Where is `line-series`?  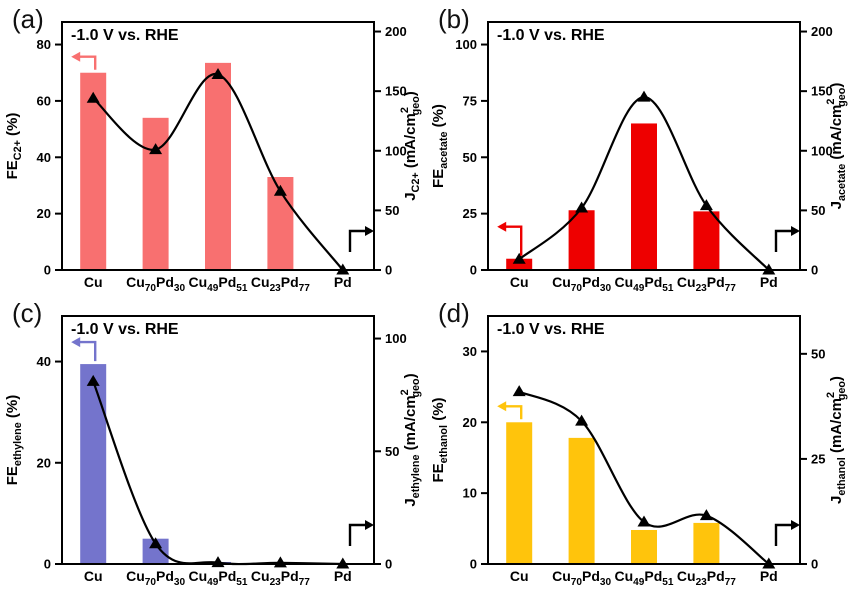 line-series is located at coordinates (217, 473).